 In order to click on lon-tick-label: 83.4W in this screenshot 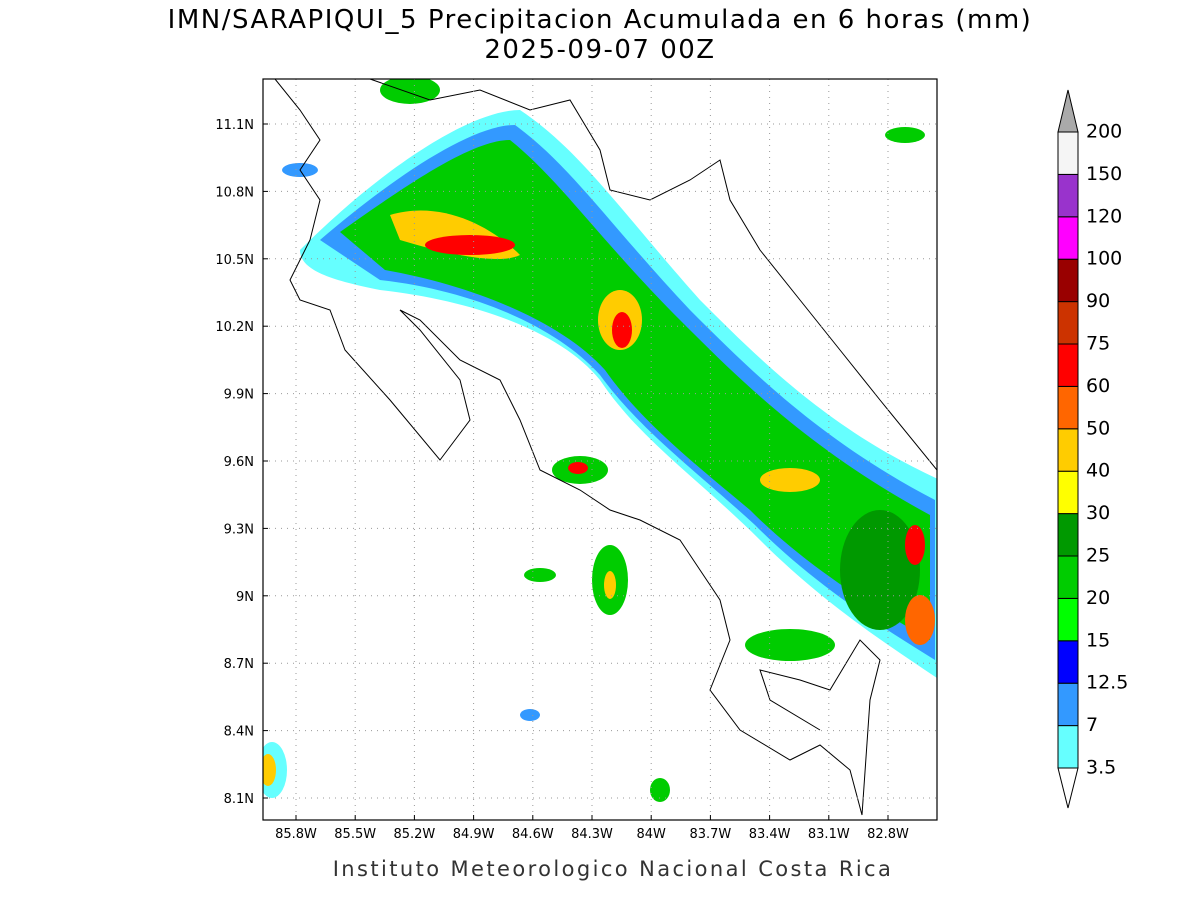, I will do `click(770, 834)`.